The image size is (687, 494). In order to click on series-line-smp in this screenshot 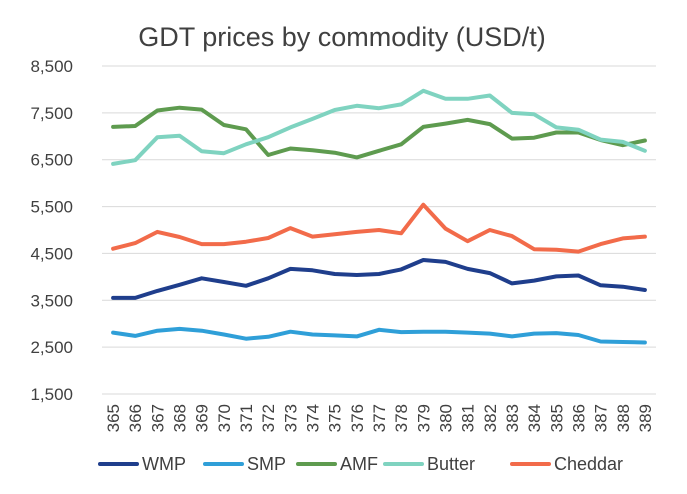, I will do `click(379, 335)`.